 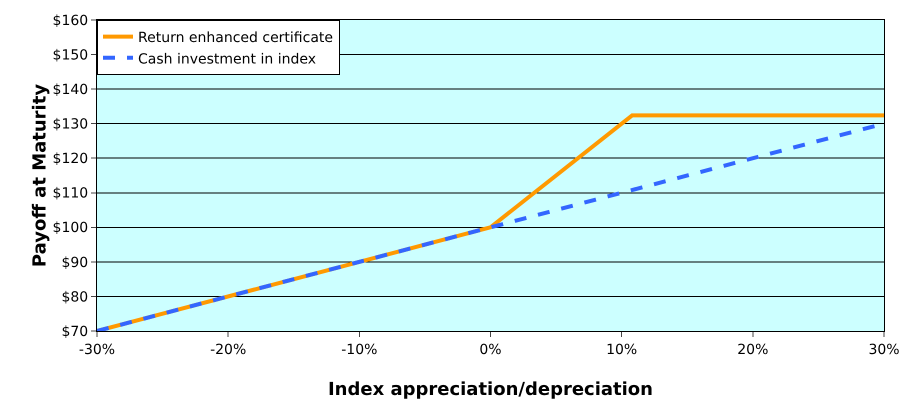 What do you see at coordinates (70, 20) in the screenshot?
I see `y-tick-label: $160` at bounding box center [70, 20].